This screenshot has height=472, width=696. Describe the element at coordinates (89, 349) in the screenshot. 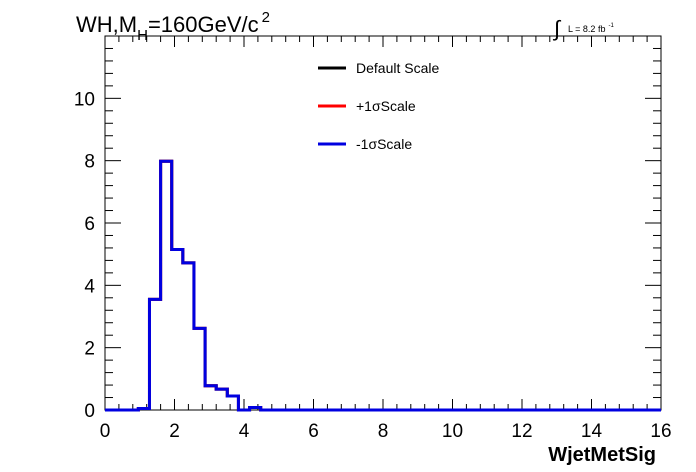

I see `y-tick-label: 2` at that location.